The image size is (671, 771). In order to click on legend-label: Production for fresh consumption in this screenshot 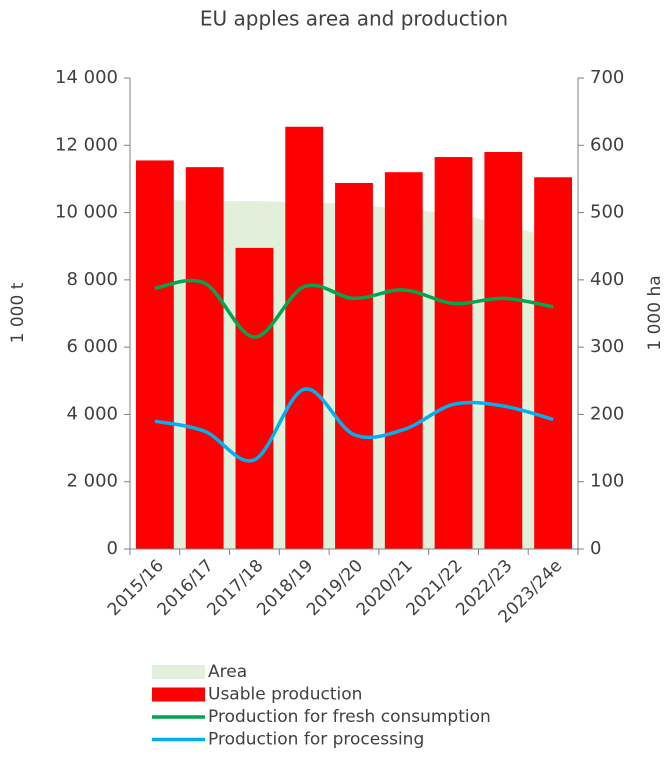, I will do `click(349, 717)`.